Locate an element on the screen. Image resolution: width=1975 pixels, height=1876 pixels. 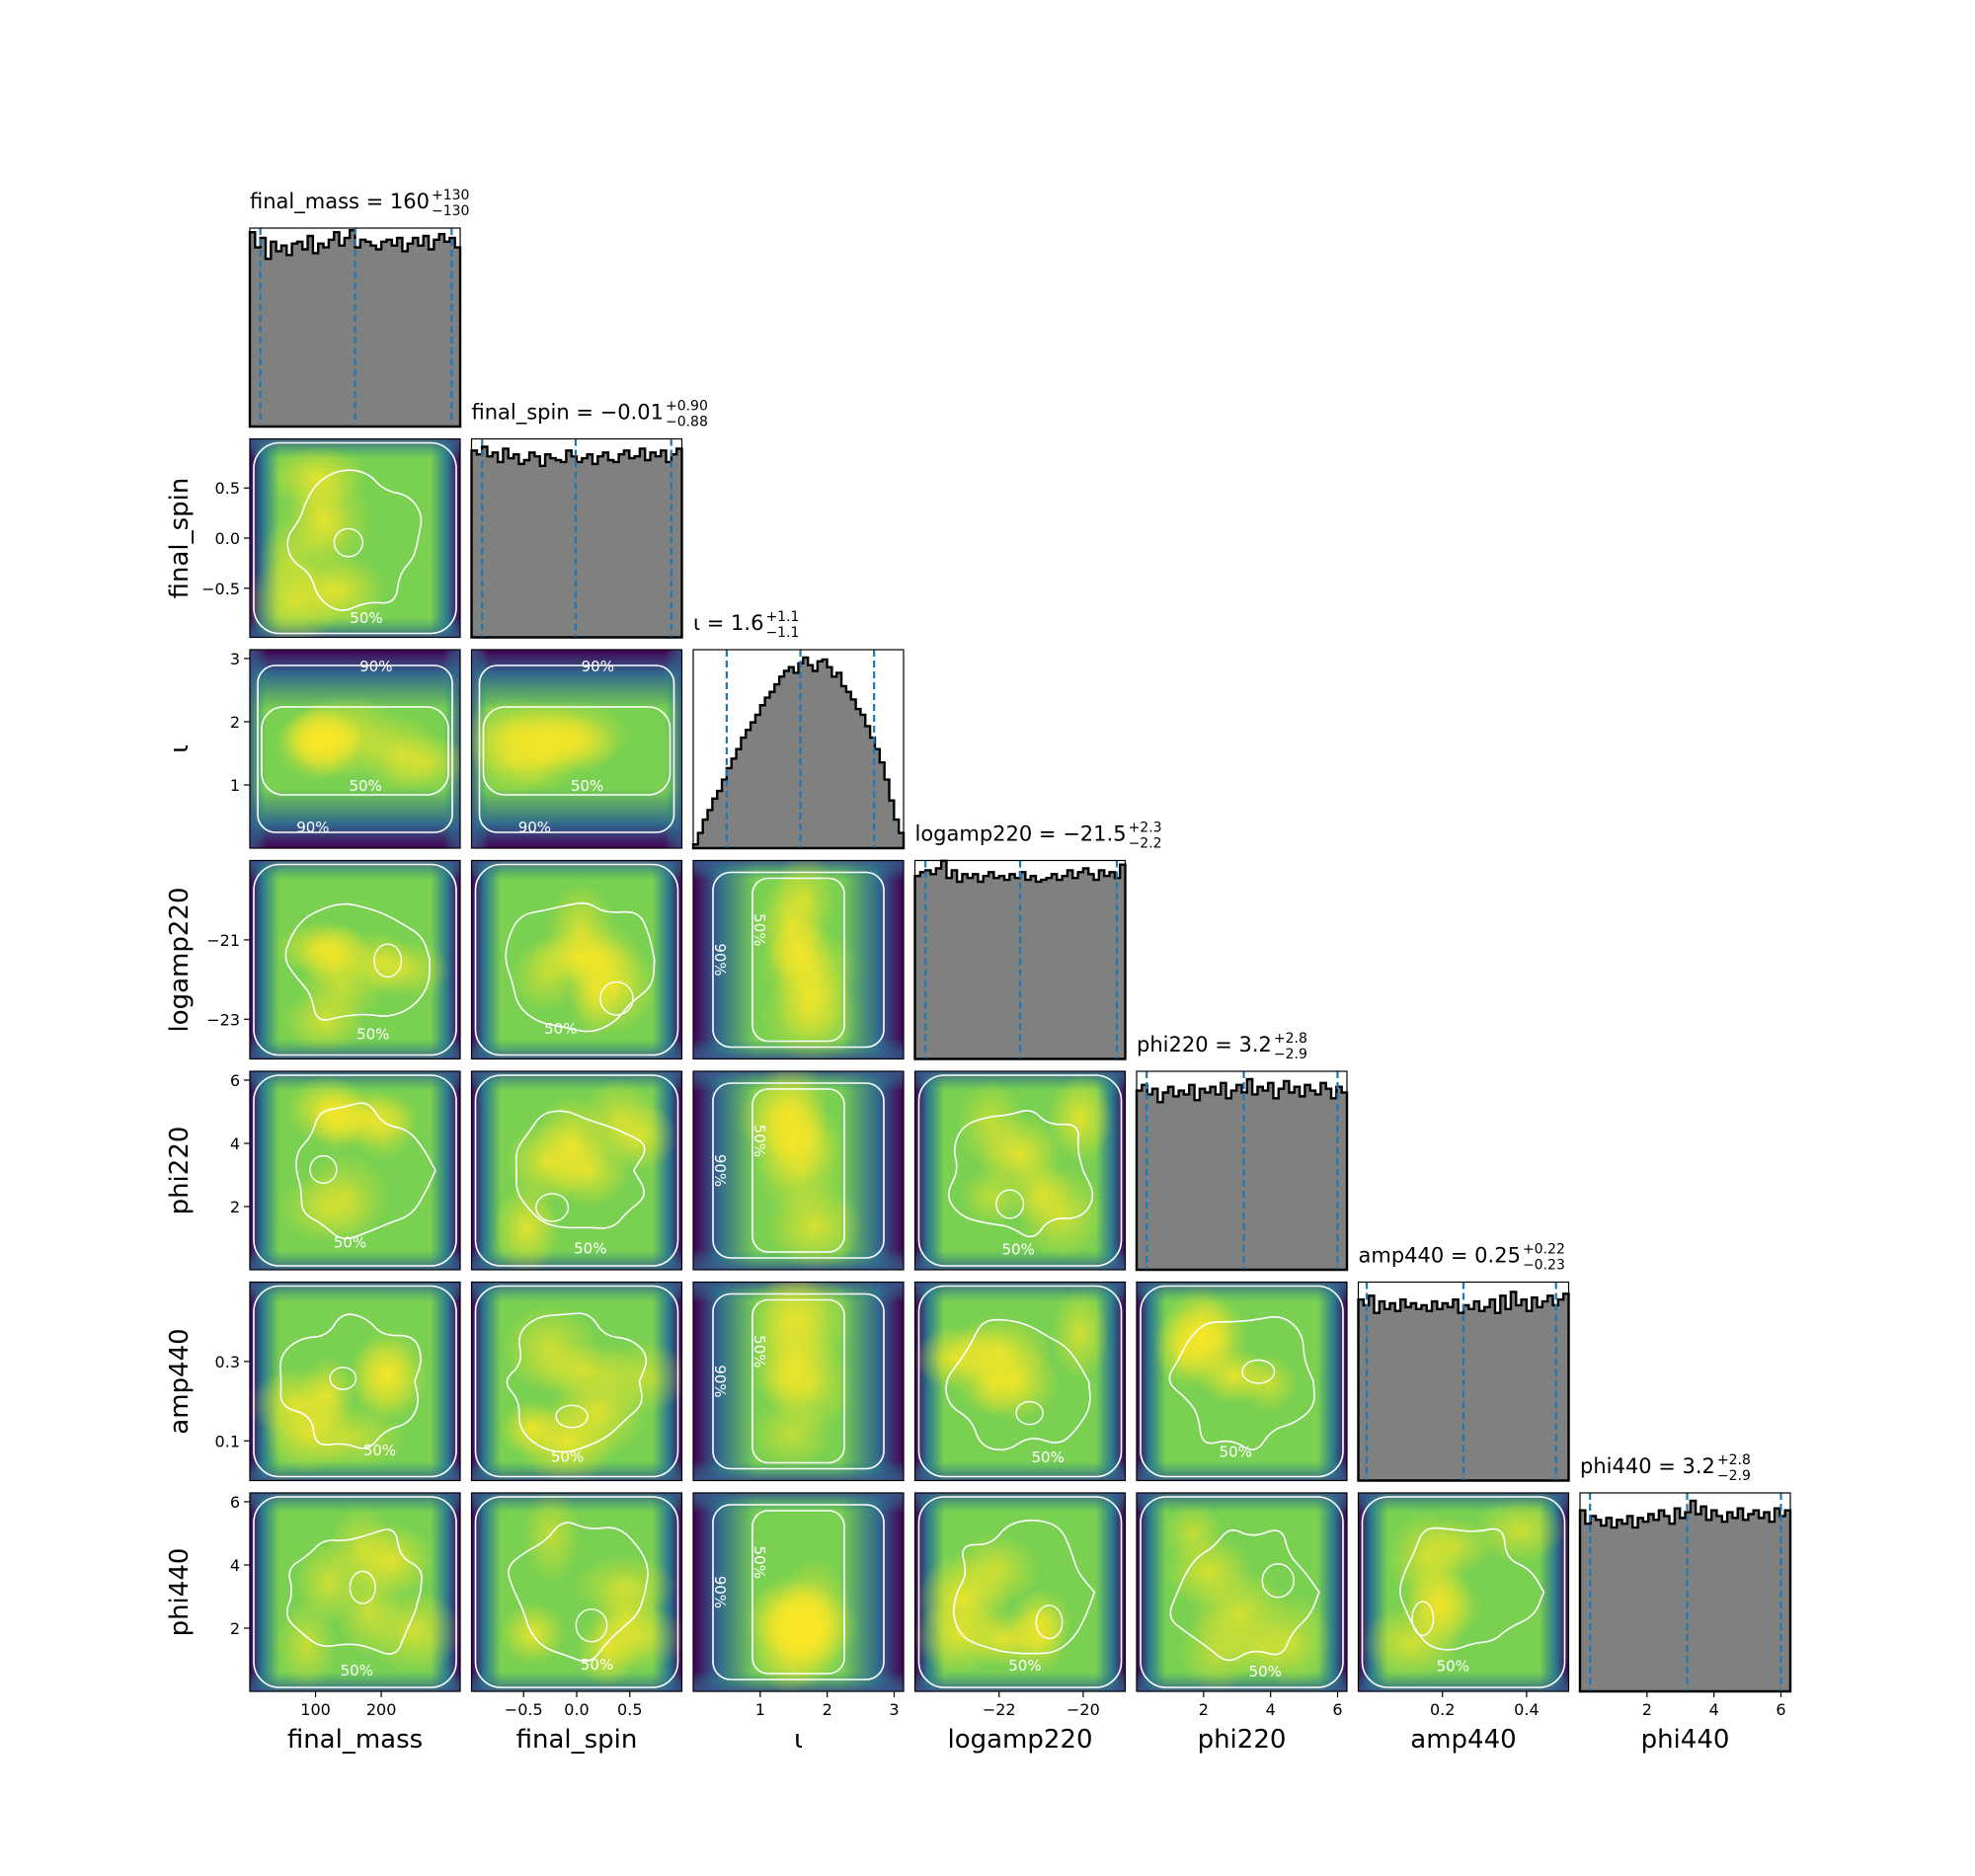
density-panel-amp440-vs-phi440: 50% is located at coordinates (1464, 1592).